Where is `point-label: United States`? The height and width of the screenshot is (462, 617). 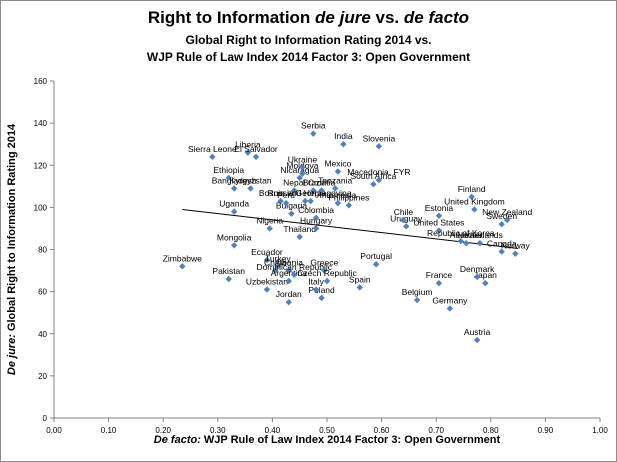
point-label: United States is located at coordinates (438, 223).